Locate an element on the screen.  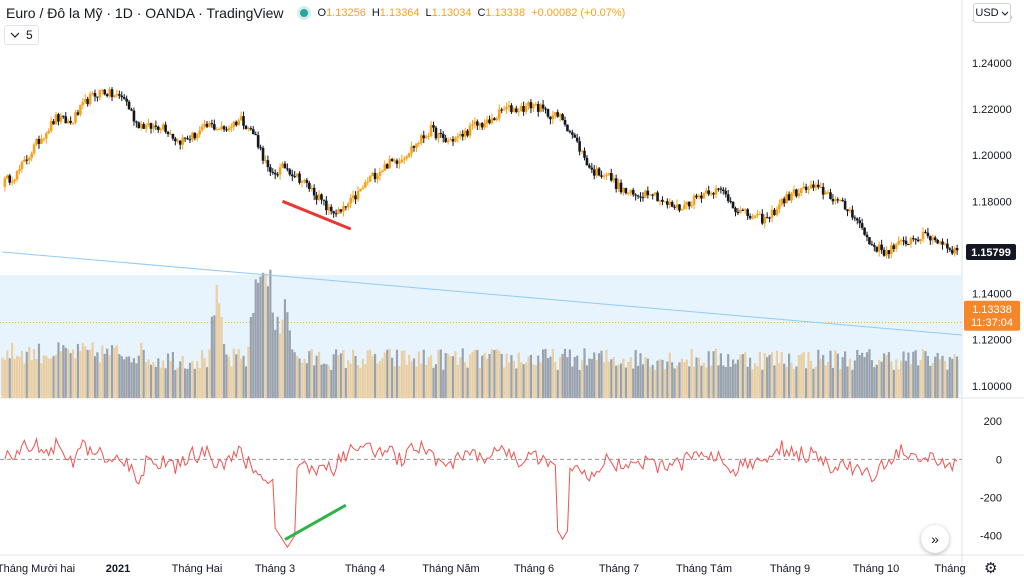
scroll-to-realtime-button: » is located at coordinates (935, 539).